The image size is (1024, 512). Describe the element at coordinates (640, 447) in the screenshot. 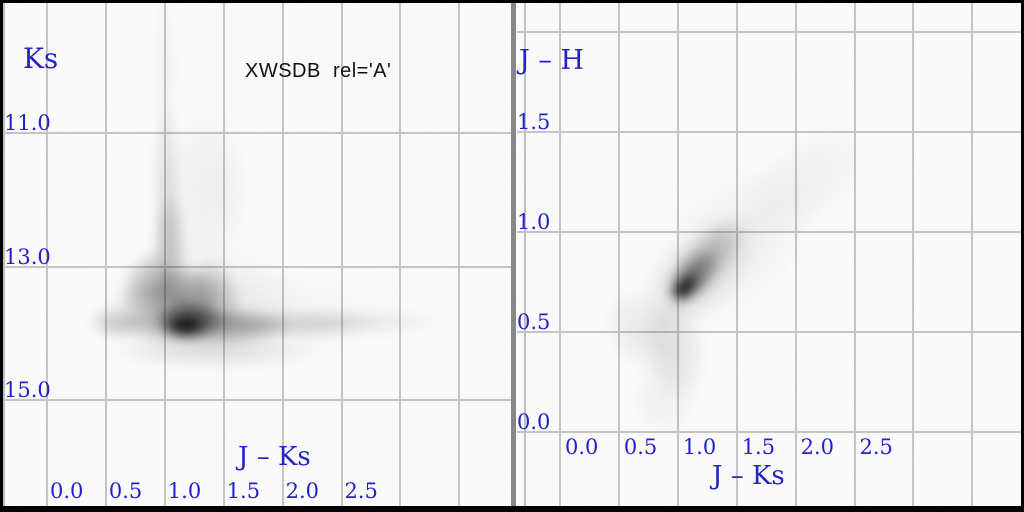

I see `ccd-x-tick-label: 0.5` at that location.